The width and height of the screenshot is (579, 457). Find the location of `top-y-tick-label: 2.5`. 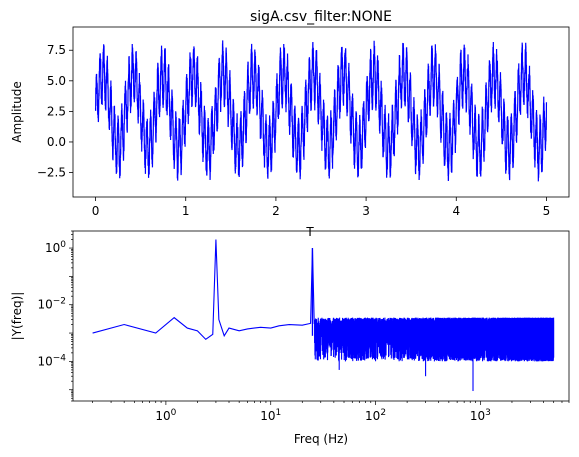

top-y-tick-label: 2.5 is located at coordinates (56, 111).